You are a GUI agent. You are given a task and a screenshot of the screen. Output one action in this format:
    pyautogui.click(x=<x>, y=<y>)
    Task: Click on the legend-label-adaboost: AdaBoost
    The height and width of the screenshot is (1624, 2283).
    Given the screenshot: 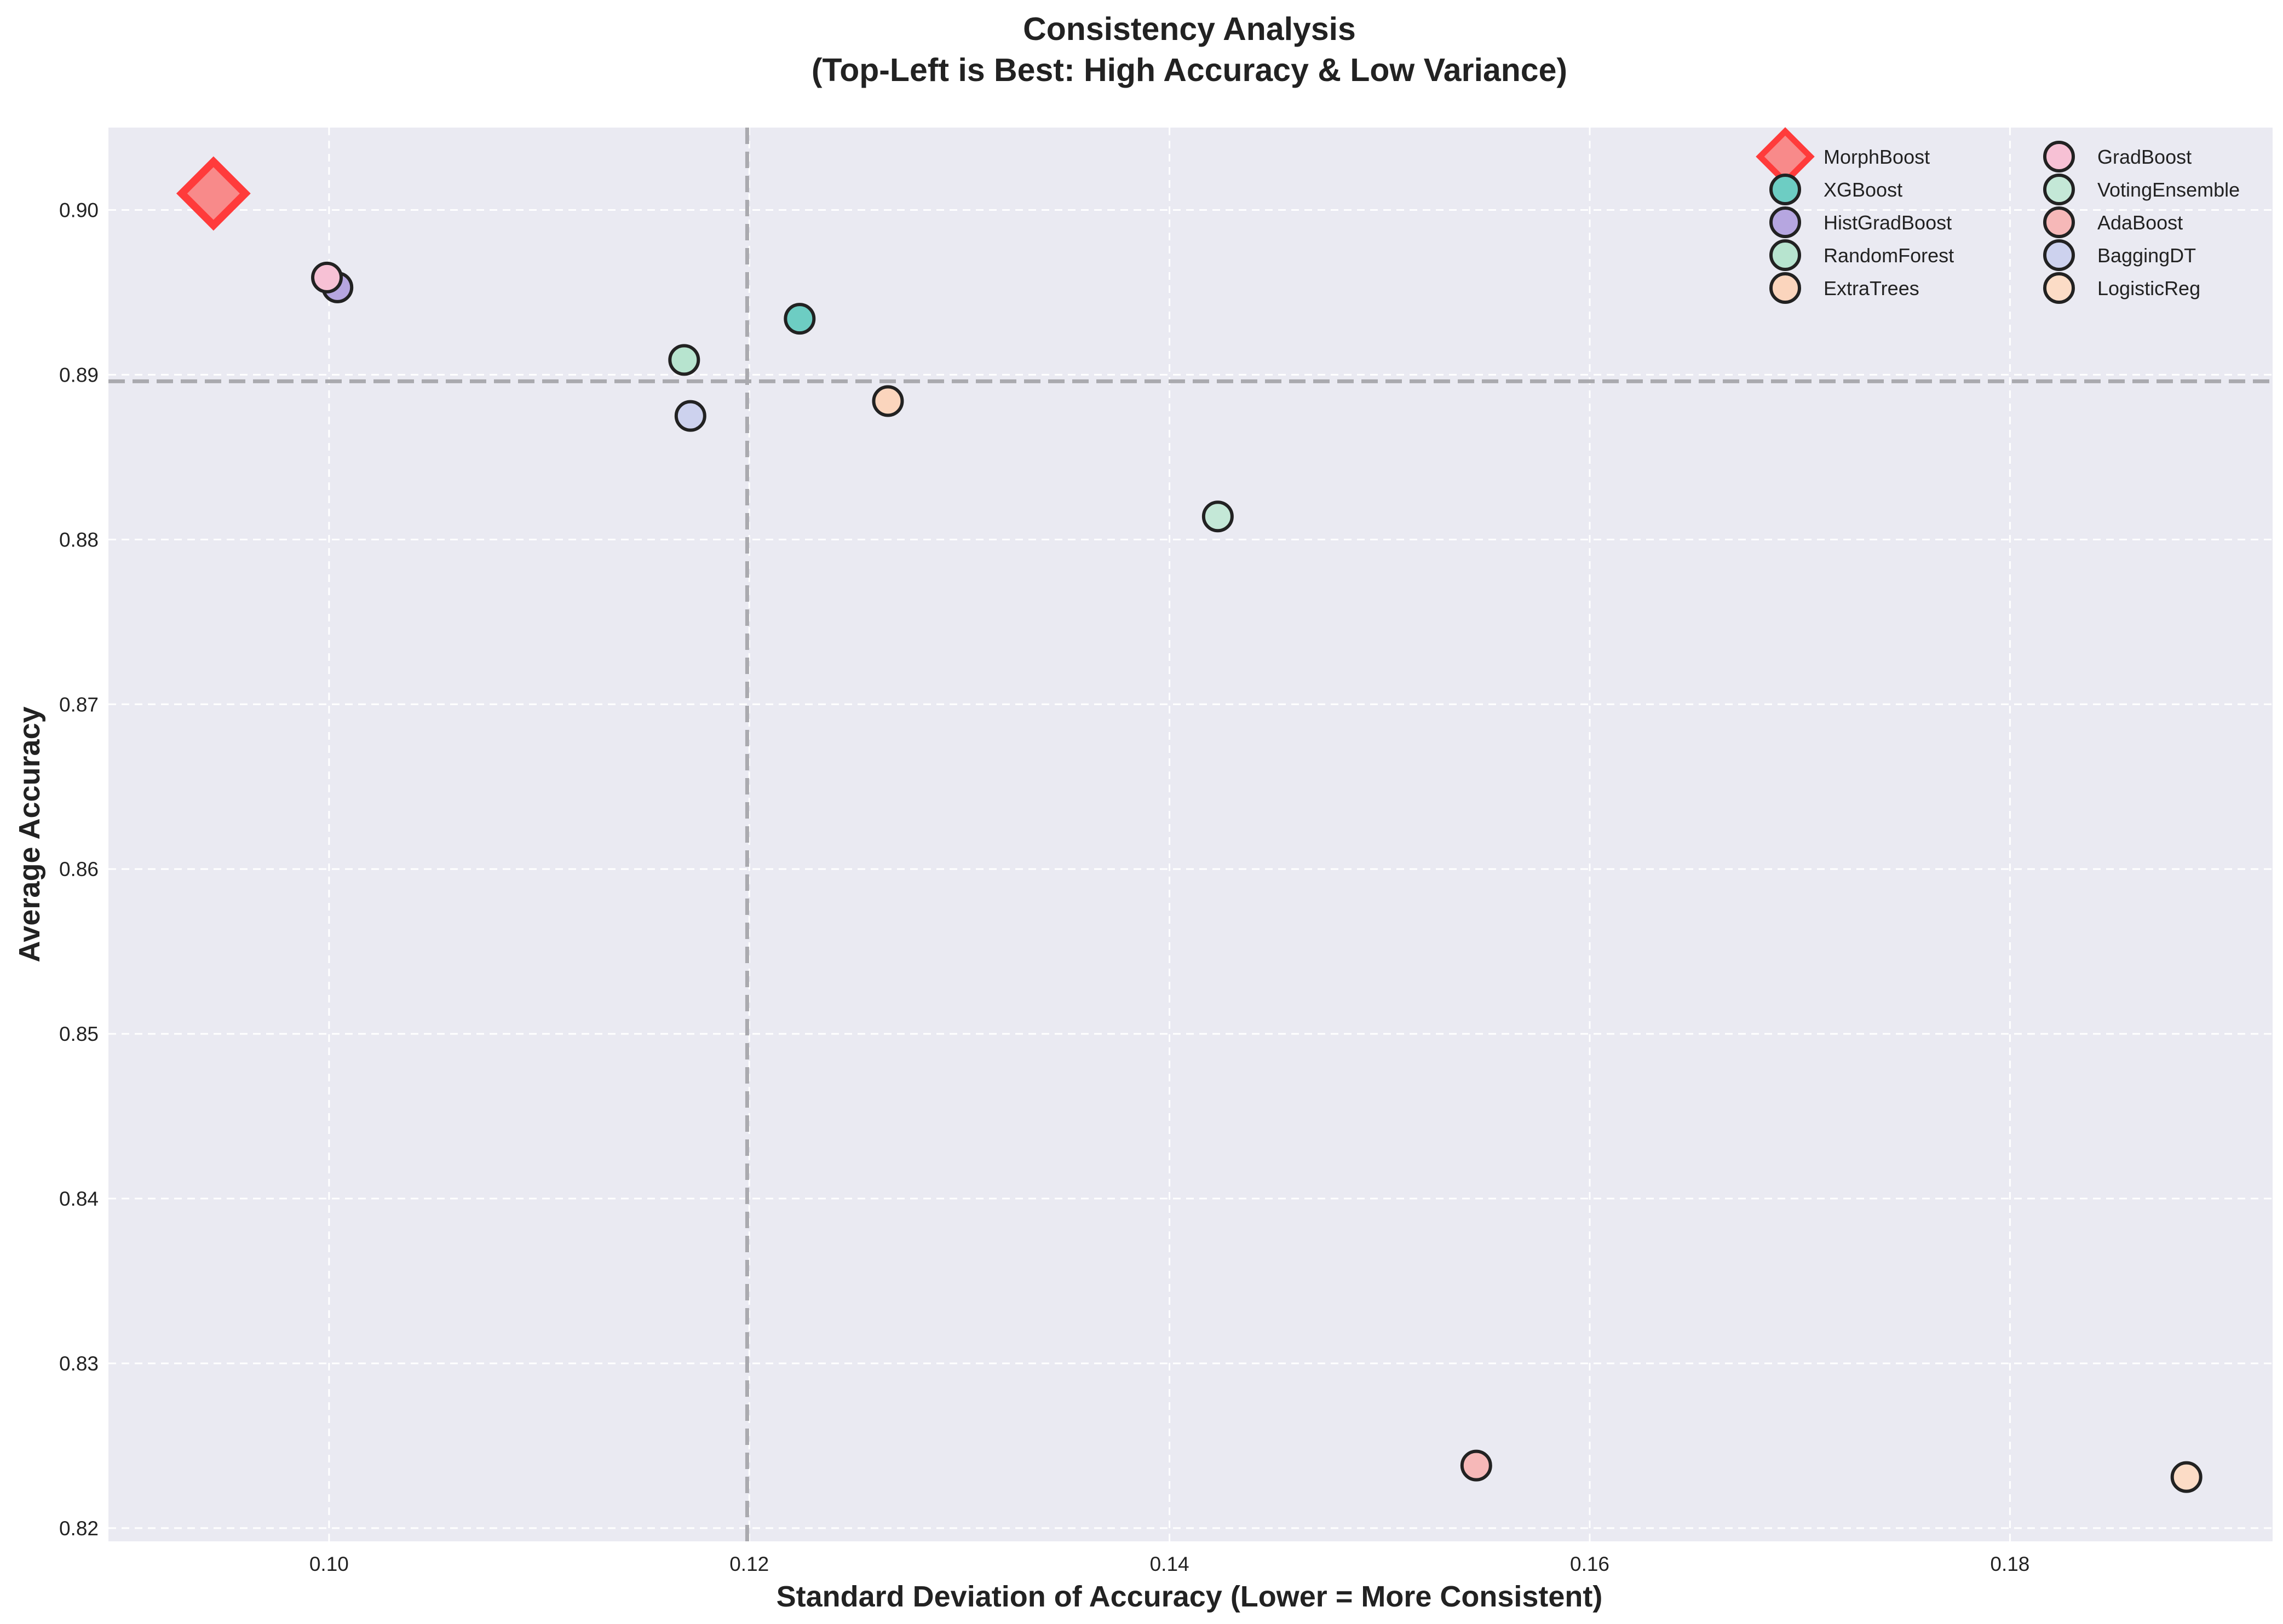 What is the action you would take?
    pyautogui.click(x=2140, y=223)
    